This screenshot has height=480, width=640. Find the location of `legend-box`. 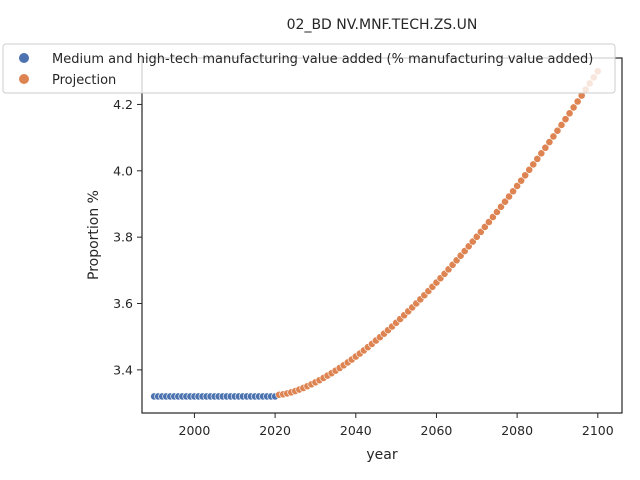

legend-box is located at coordinates (309, 68).